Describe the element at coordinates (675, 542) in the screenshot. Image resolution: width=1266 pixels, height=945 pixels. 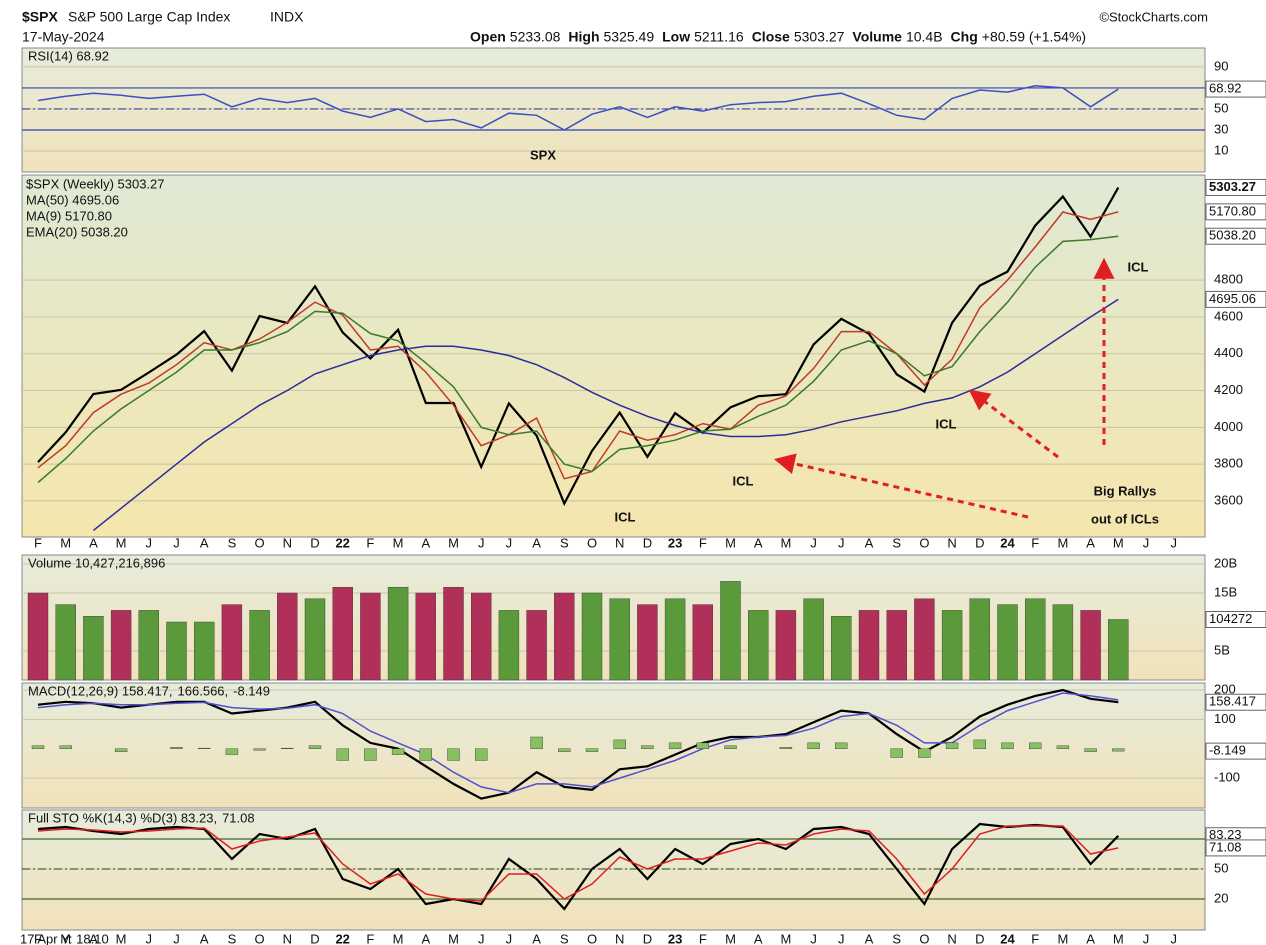
I see `x-tick-label: 23` at that location.